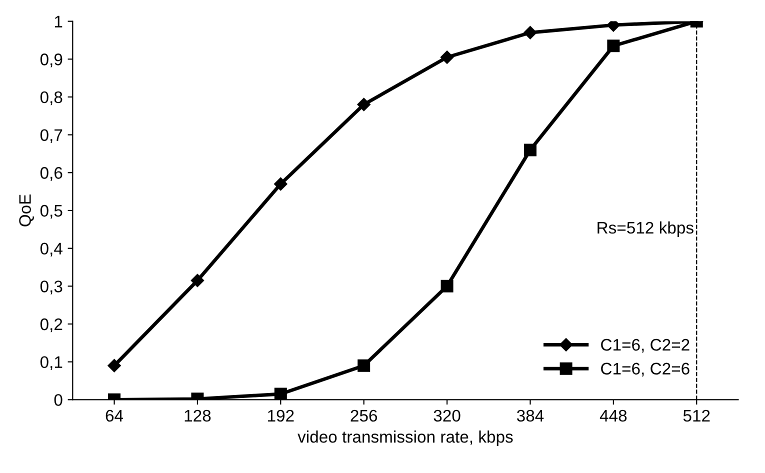  What do you see at coordinates (58, 22) in the screenshot?
I see `y-tick-label: 1` at bounding box center [58, 22].